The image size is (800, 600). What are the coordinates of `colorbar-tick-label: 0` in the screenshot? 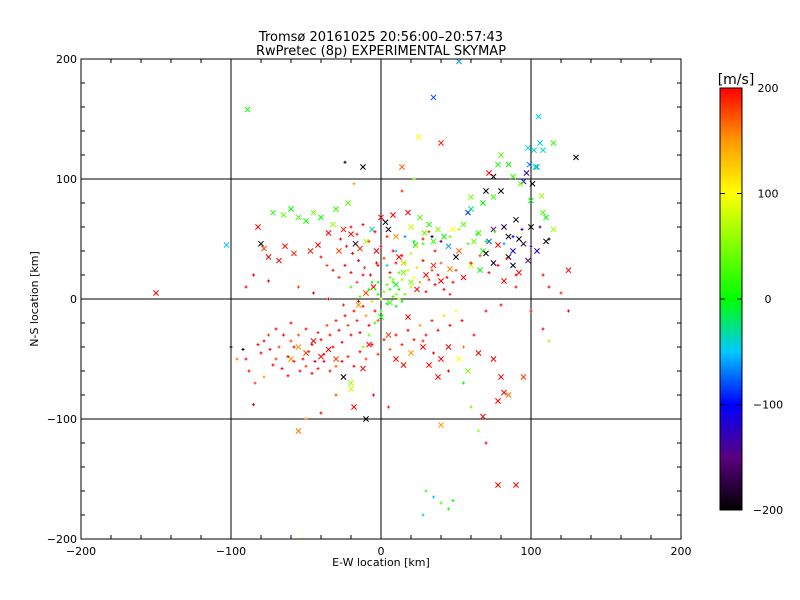 It's located at (768, 299).